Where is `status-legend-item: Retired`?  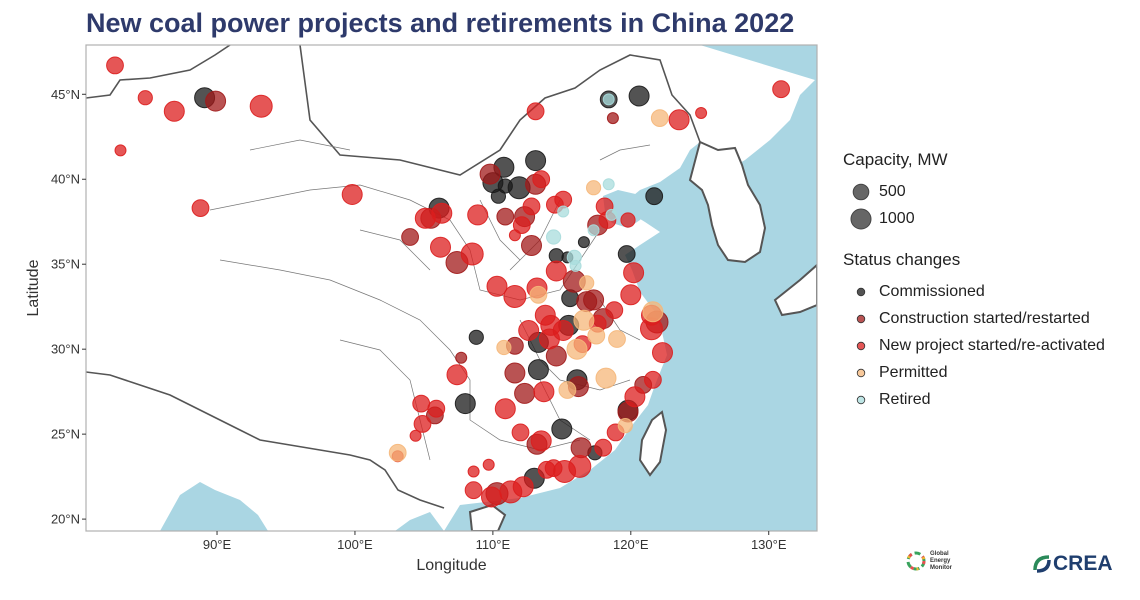
status-legend-item: Retired is located at coordinates (990, 399).